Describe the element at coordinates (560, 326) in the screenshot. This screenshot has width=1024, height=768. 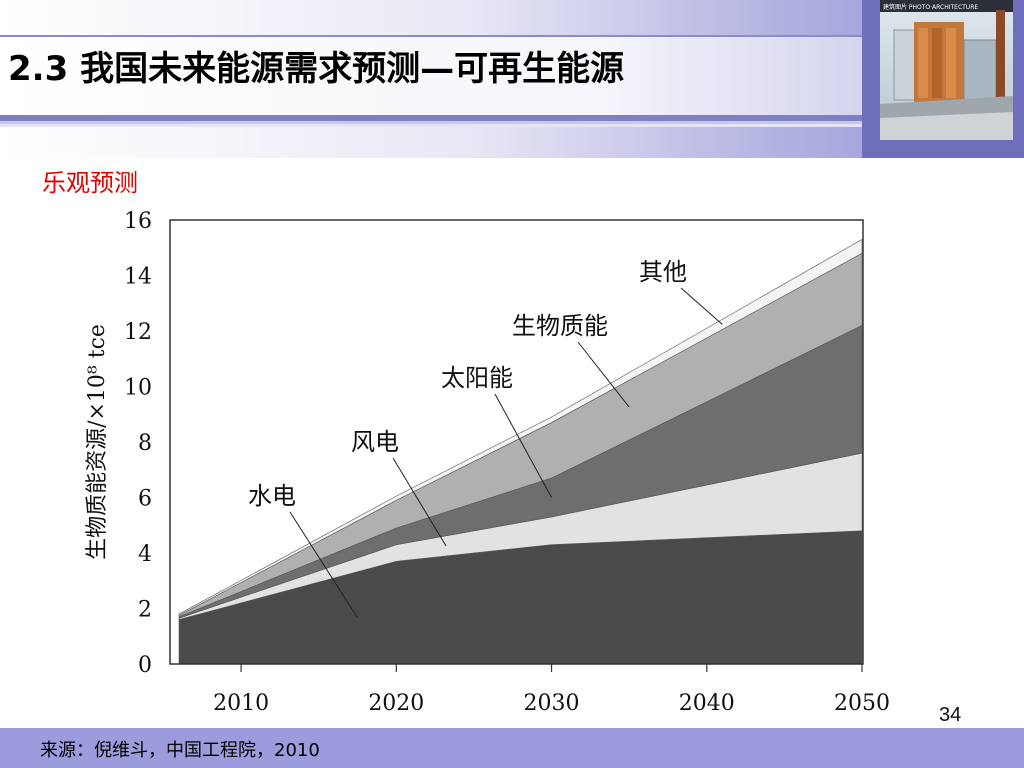
I see `series-label-生物质能: 生物质能` at that location.